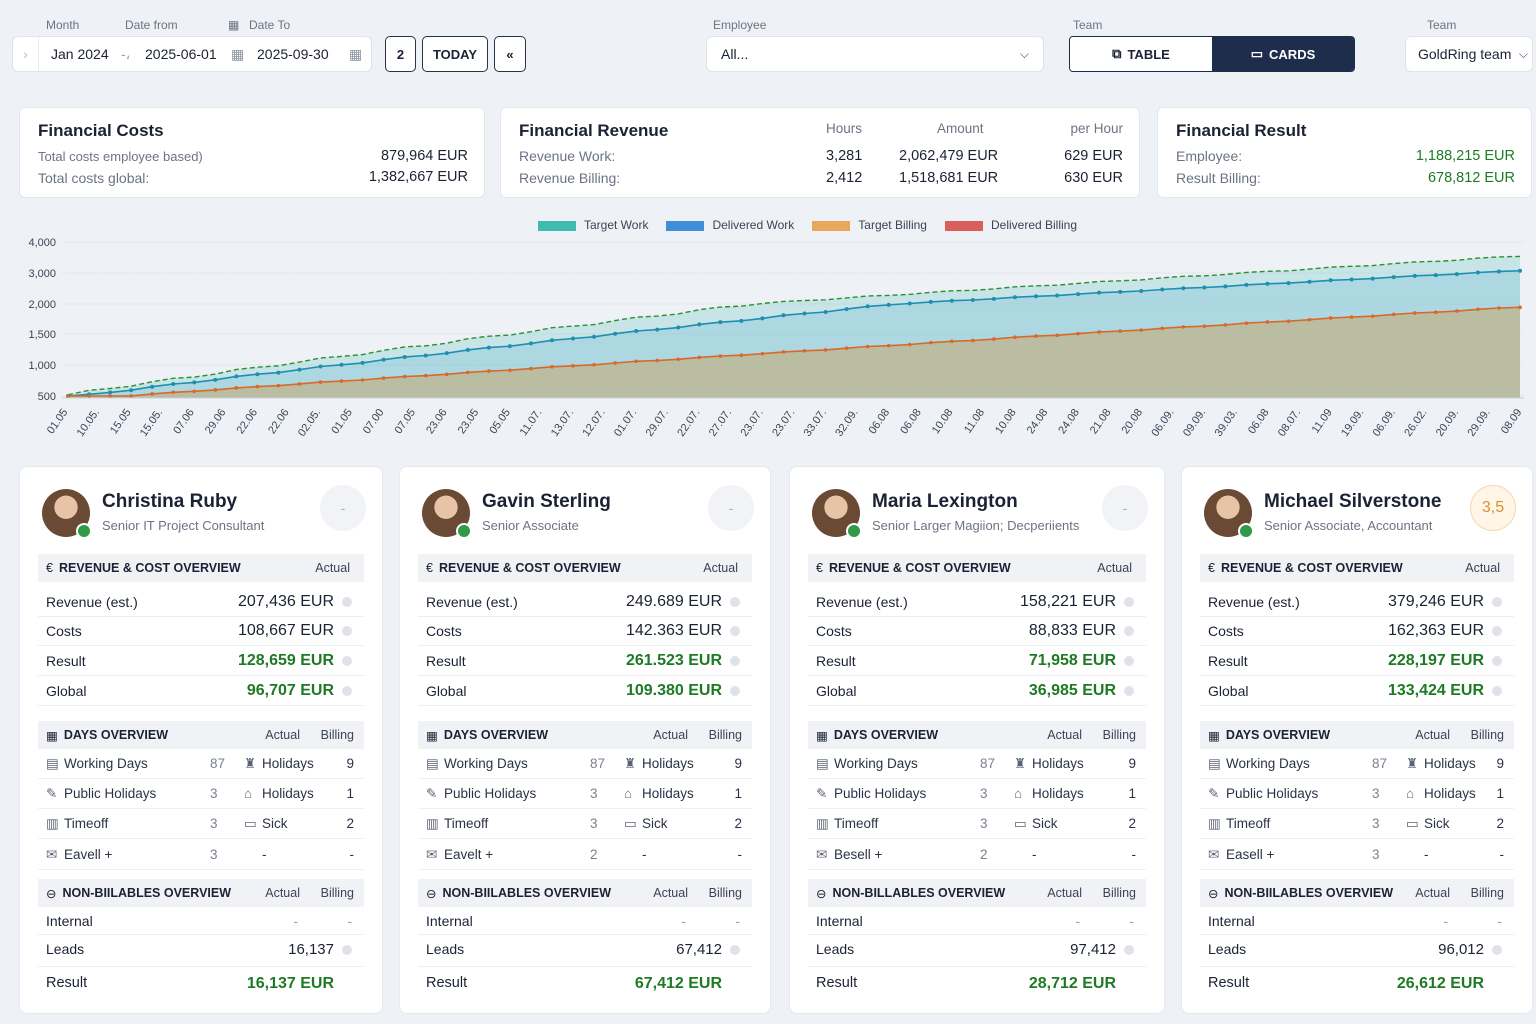 Image resolution: width=1536 pixels, height=1024 pixels. I want to click on legend-item: Target Billing, so click(869, 225).